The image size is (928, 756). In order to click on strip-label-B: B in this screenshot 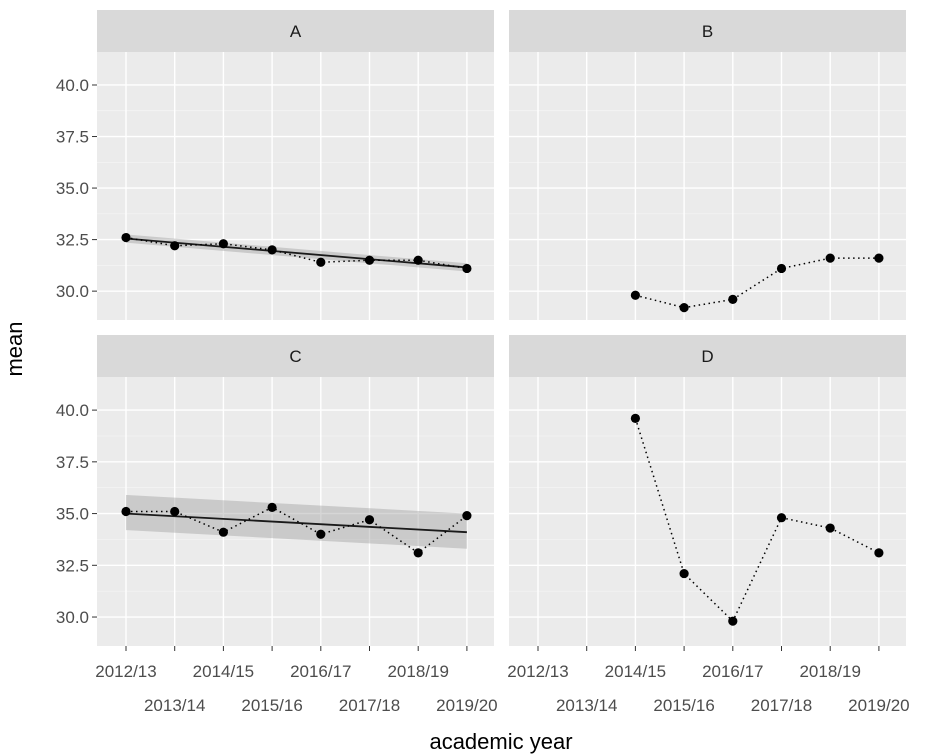, I will do `click(707, 31)`.